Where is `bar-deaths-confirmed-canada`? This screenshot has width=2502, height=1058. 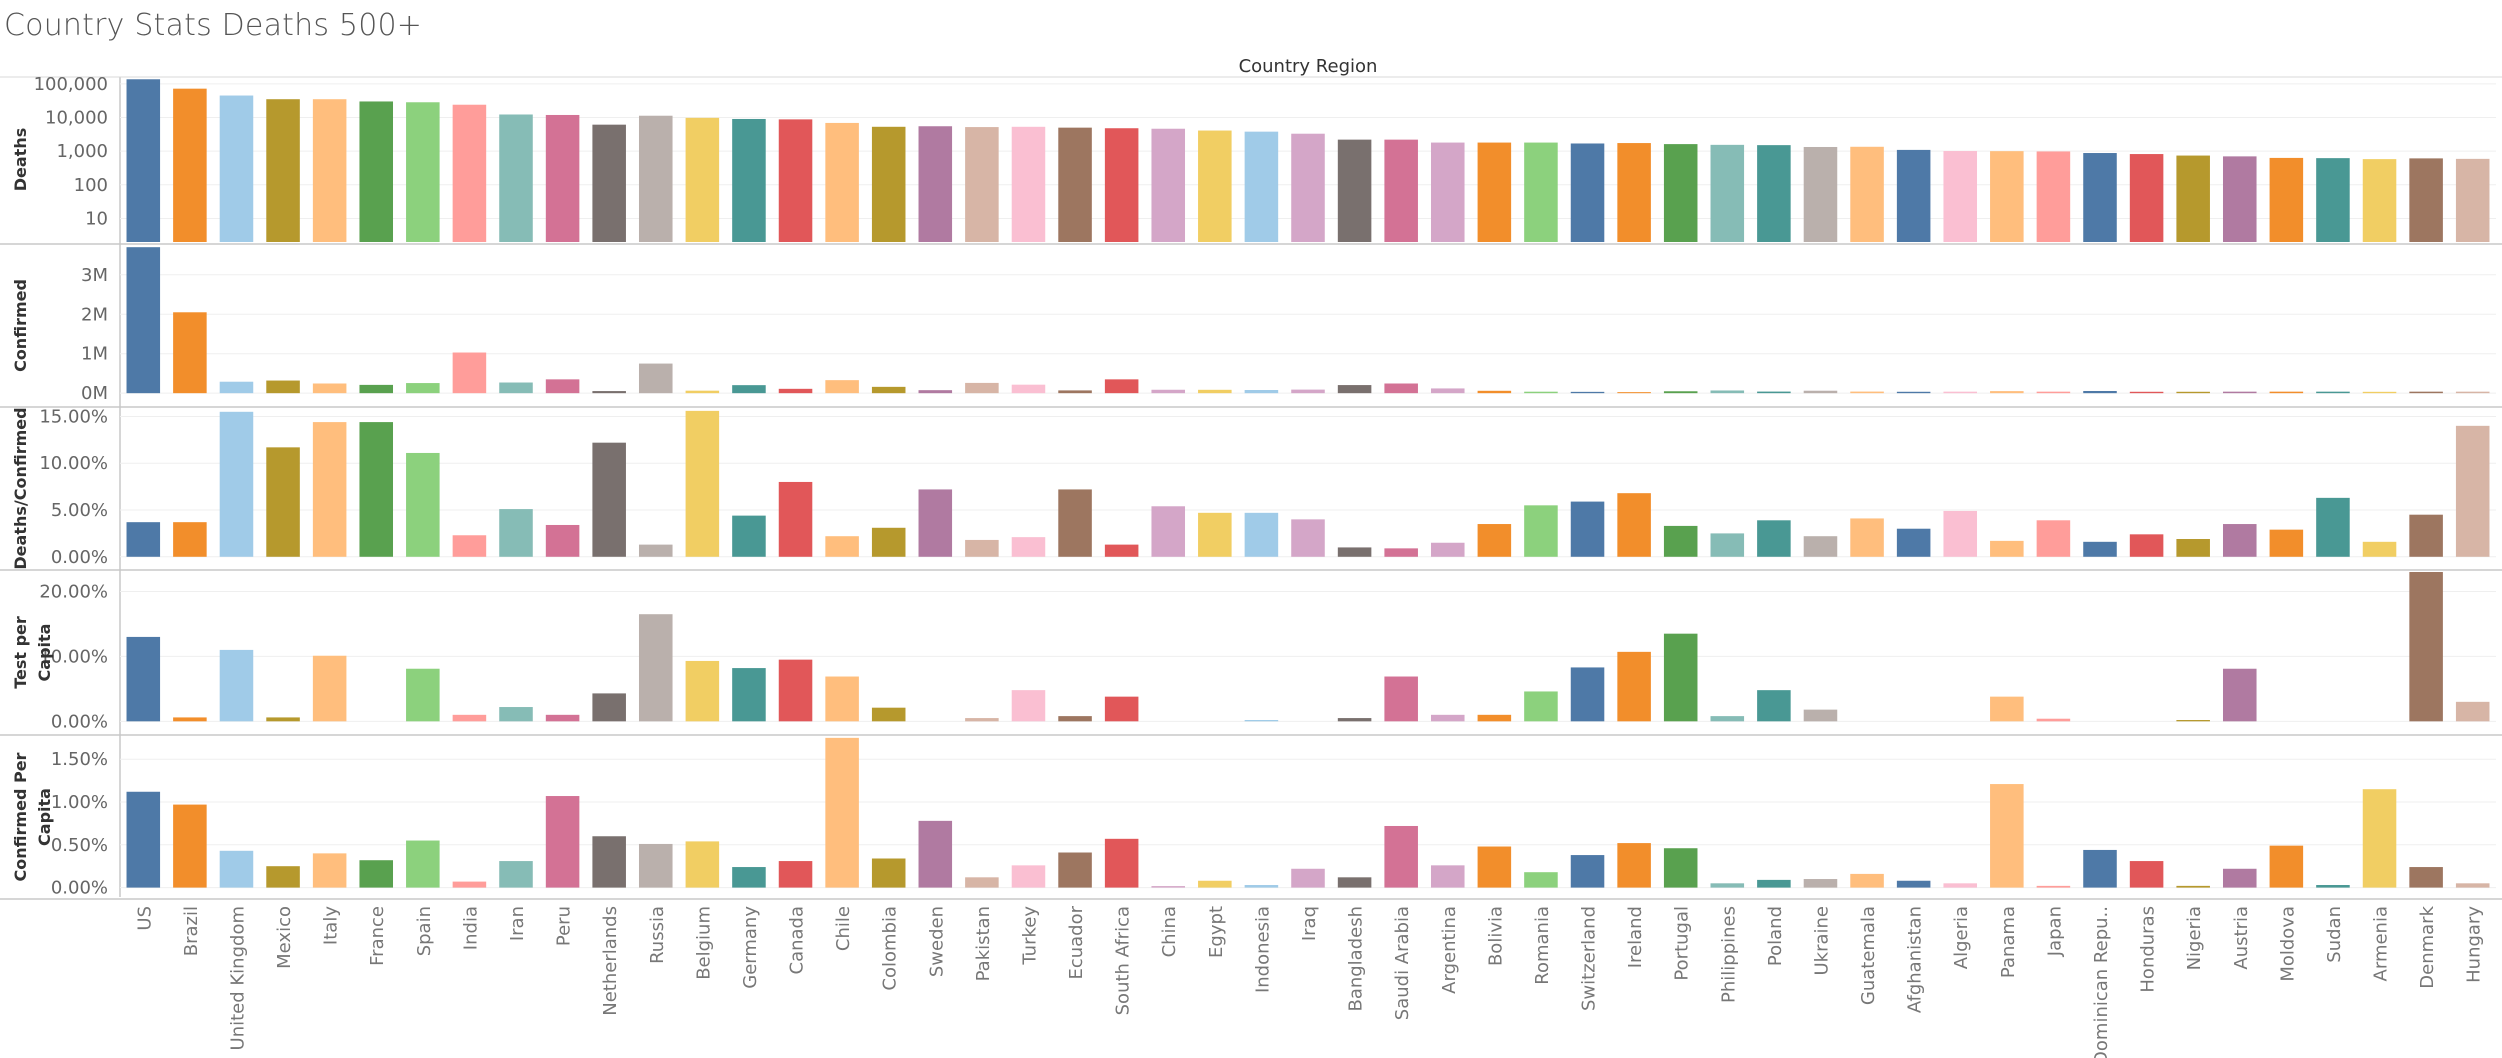
bar-deaths-confirmed-canada is located at coordinates (795, 519).